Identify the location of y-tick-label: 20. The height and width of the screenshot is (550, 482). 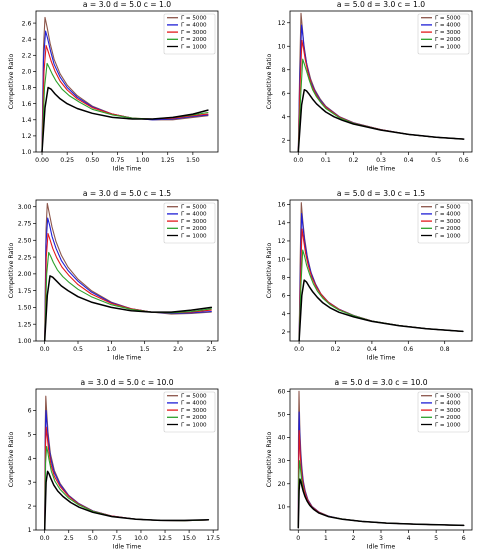
(282, 484).